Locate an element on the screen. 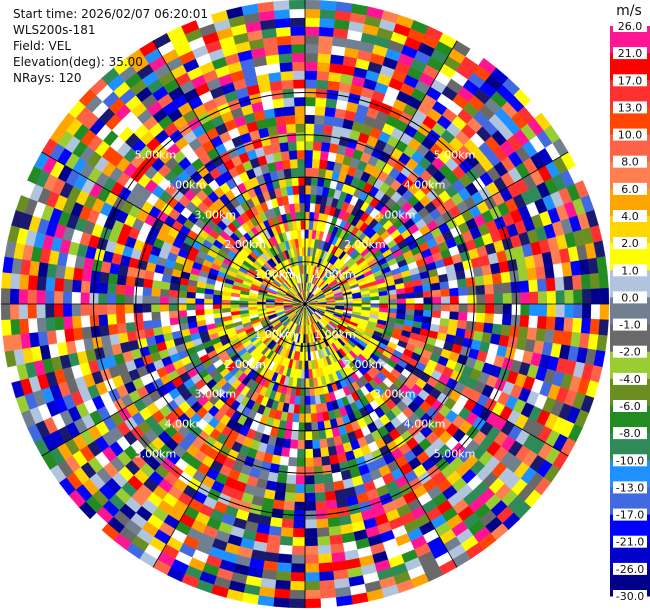  start-time-text: Start time: 2026/02/07 06:20:01 is located at coordinates (110, 14).